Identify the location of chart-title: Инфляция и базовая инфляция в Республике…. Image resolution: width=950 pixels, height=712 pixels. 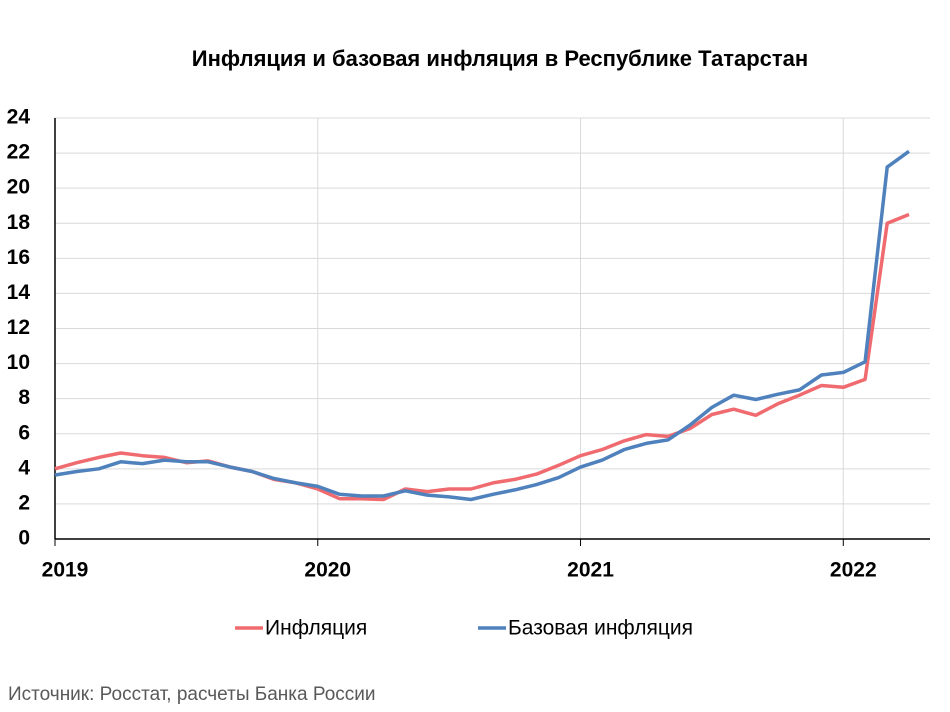
(500, 58).